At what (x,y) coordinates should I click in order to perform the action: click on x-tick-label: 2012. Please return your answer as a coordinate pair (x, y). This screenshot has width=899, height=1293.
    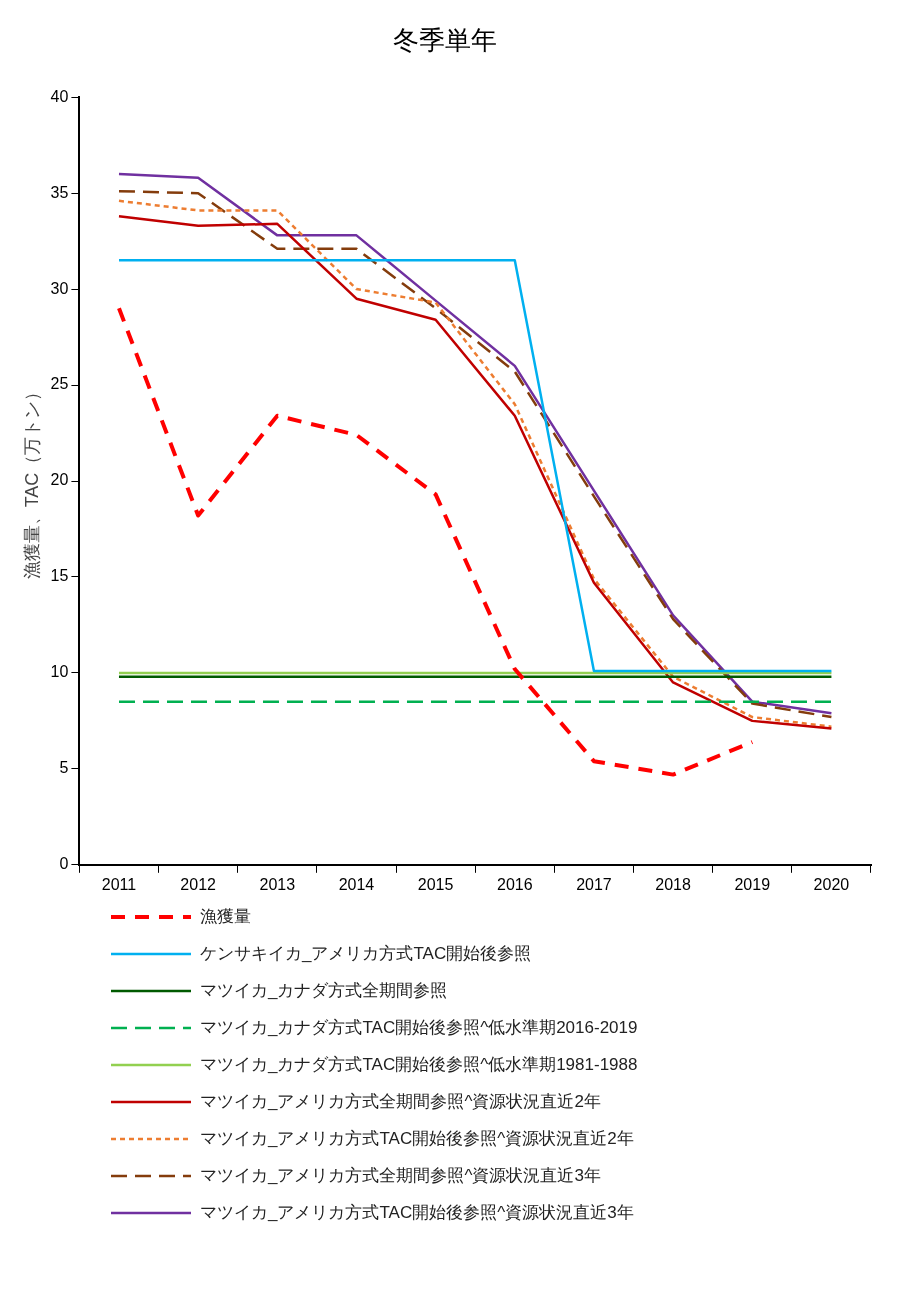
    Looking at the image, I should click on (198, 884).